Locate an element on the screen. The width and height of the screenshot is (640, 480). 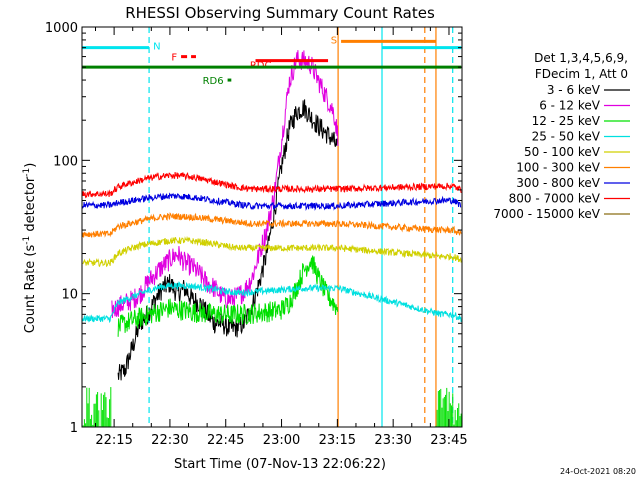
y-tick-label: 10 is located at coordinates (69, 295).